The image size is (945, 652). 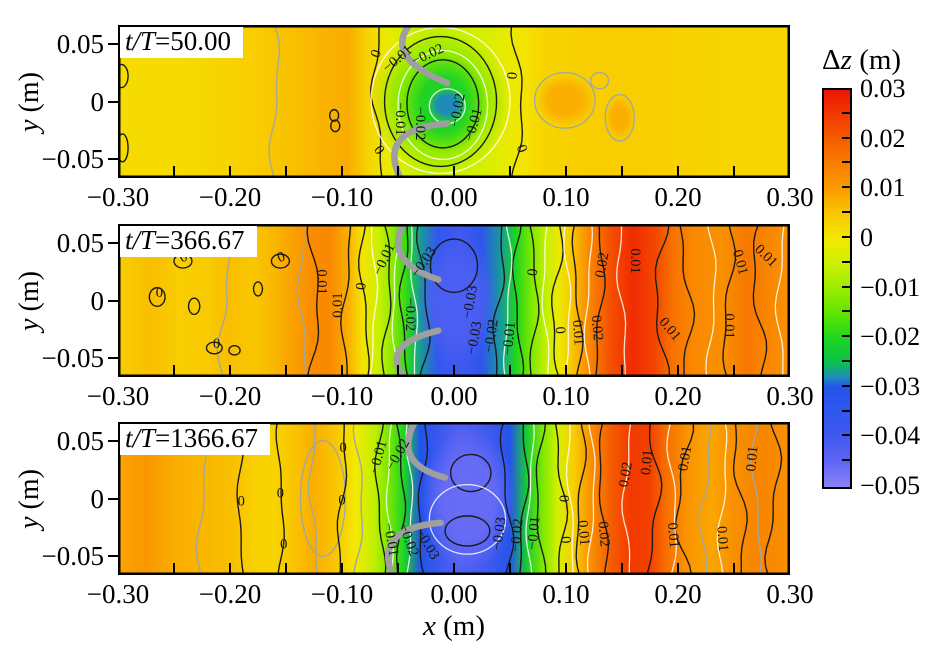 I want to click on colorbar-tick-label: 0.03, so click(x=883, y=88).